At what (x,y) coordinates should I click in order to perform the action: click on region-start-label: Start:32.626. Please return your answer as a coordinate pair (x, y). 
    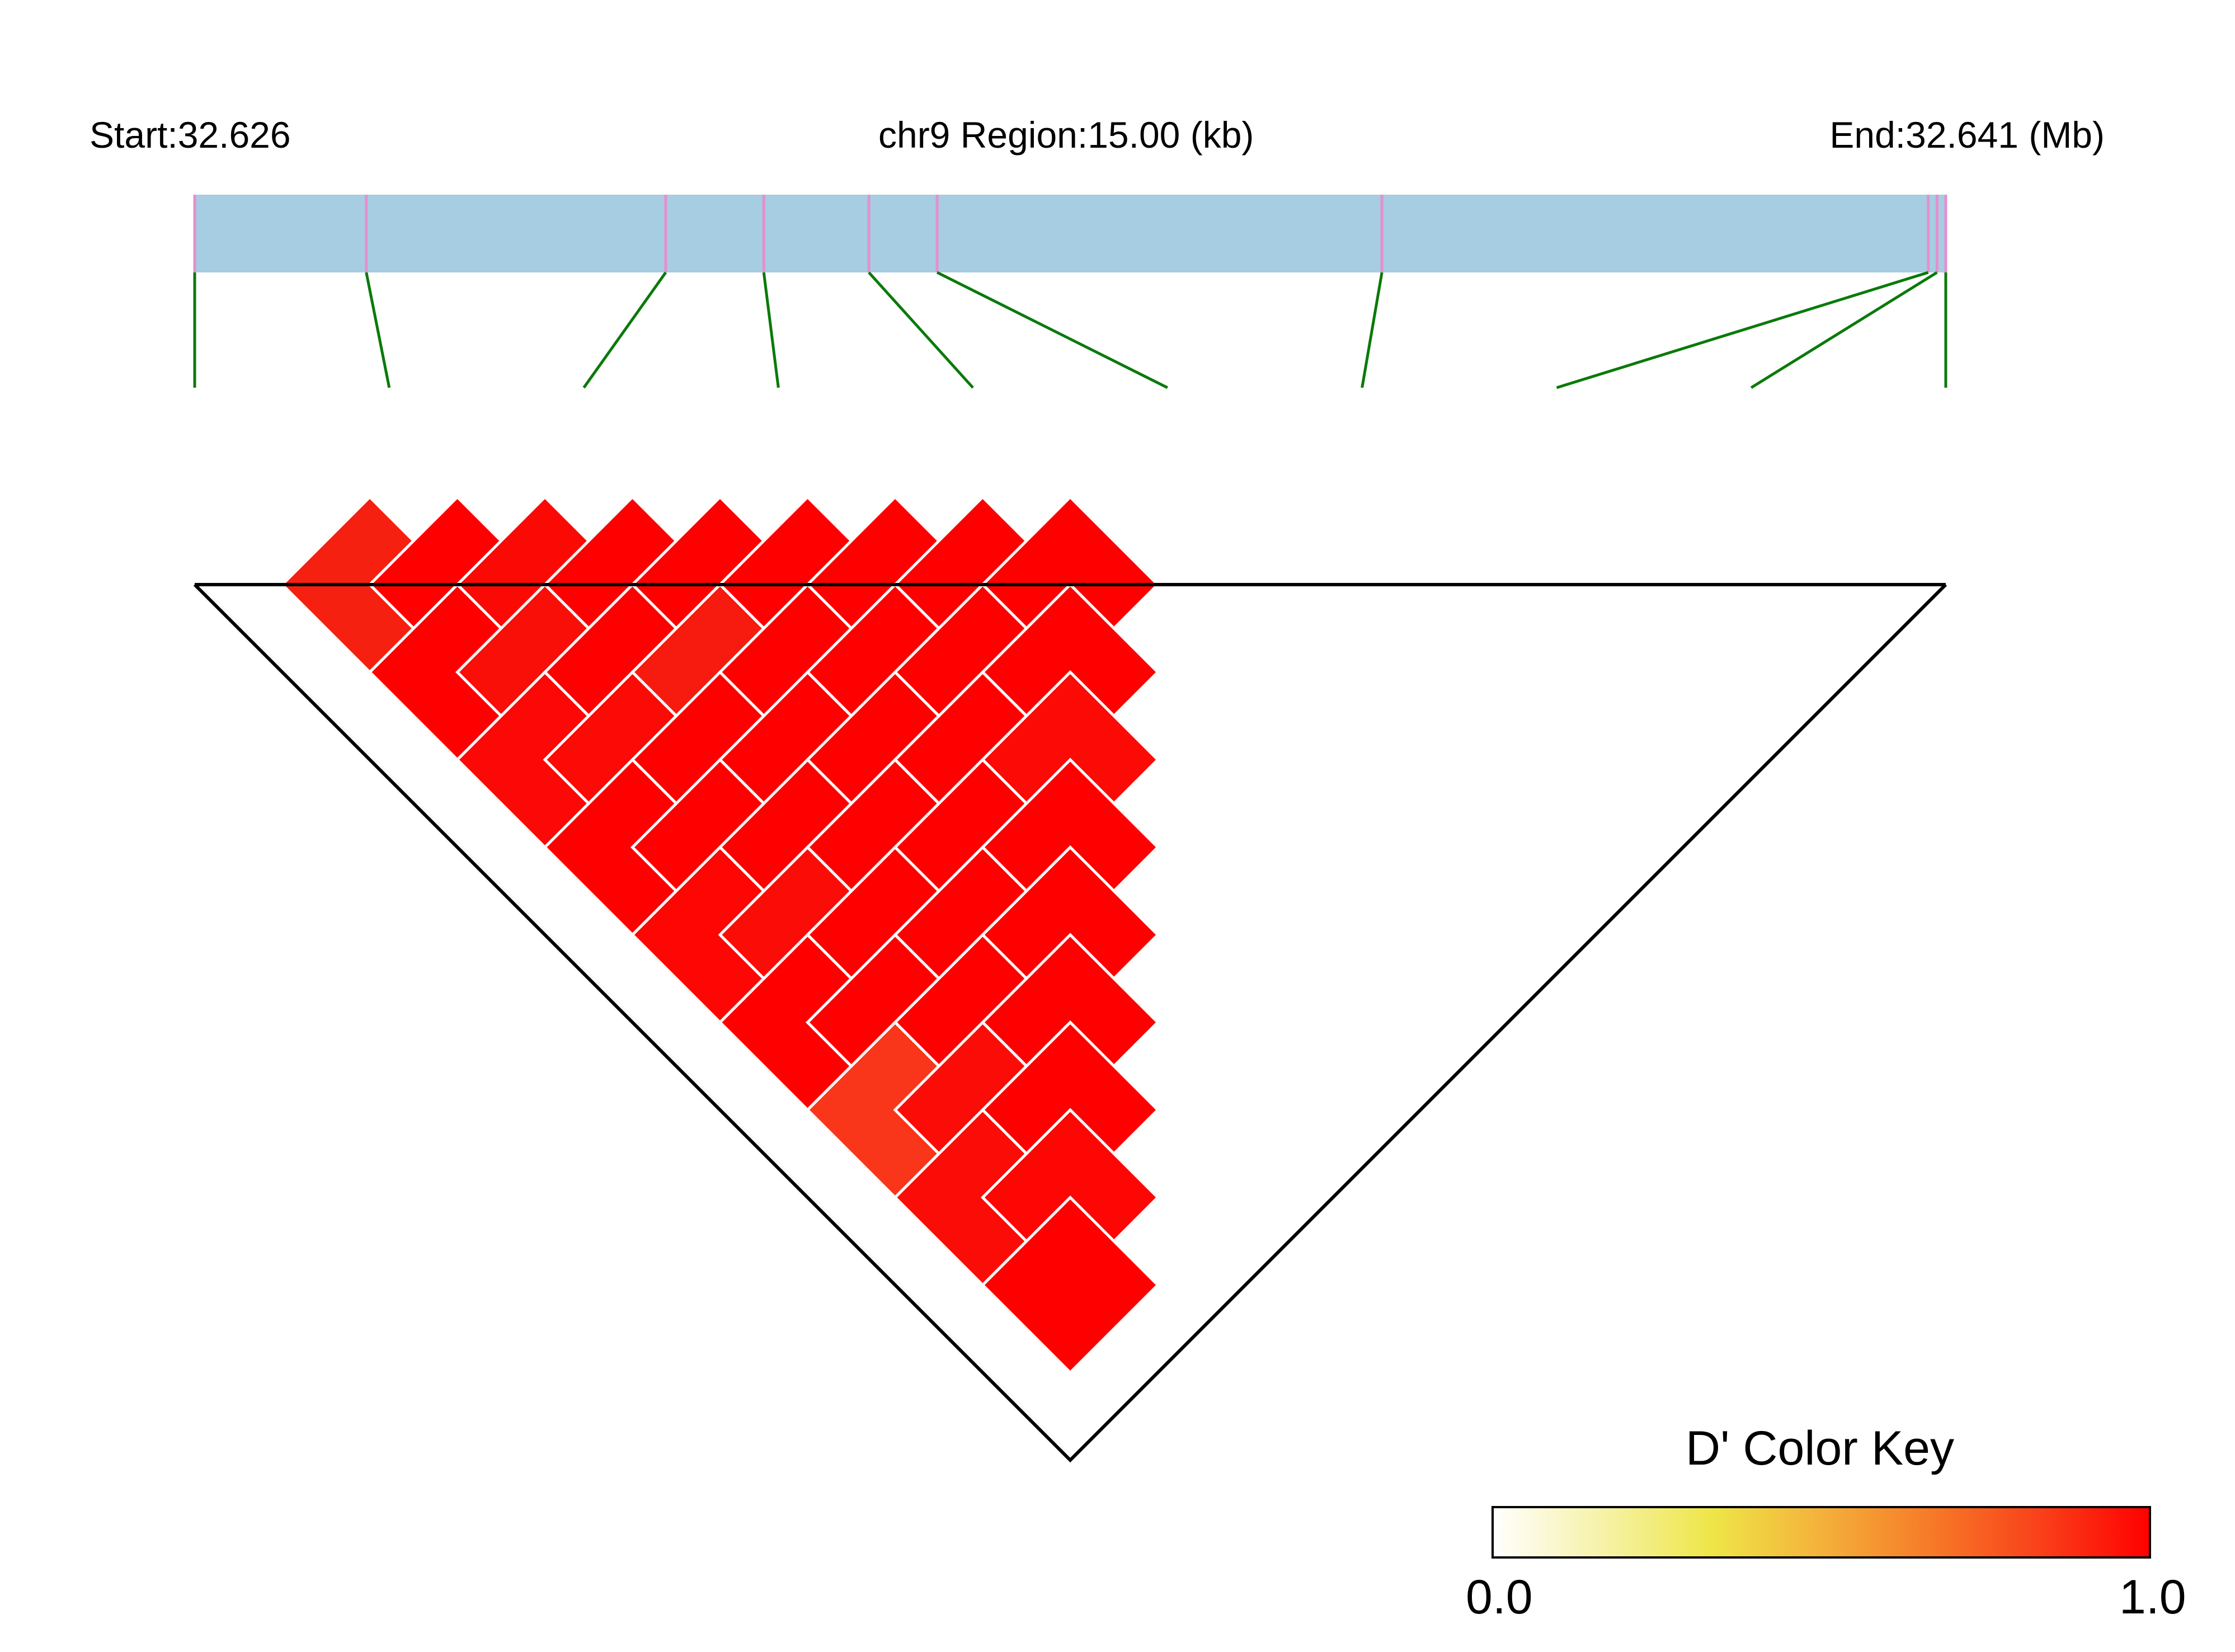
    Looking at the image, I should click on (190, 135).